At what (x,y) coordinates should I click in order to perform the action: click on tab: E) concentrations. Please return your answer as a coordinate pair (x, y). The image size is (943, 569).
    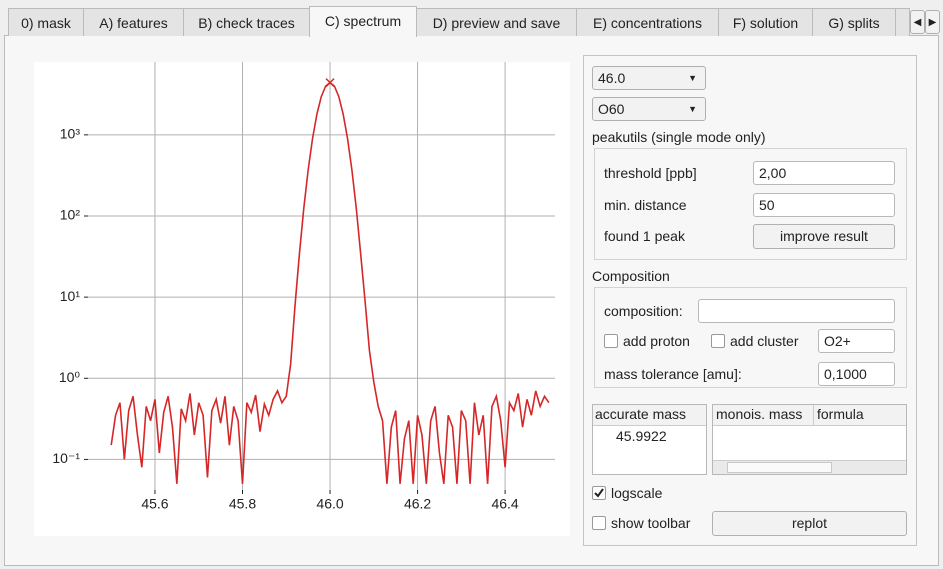
    Looking at the image, I should click on (647, 22).